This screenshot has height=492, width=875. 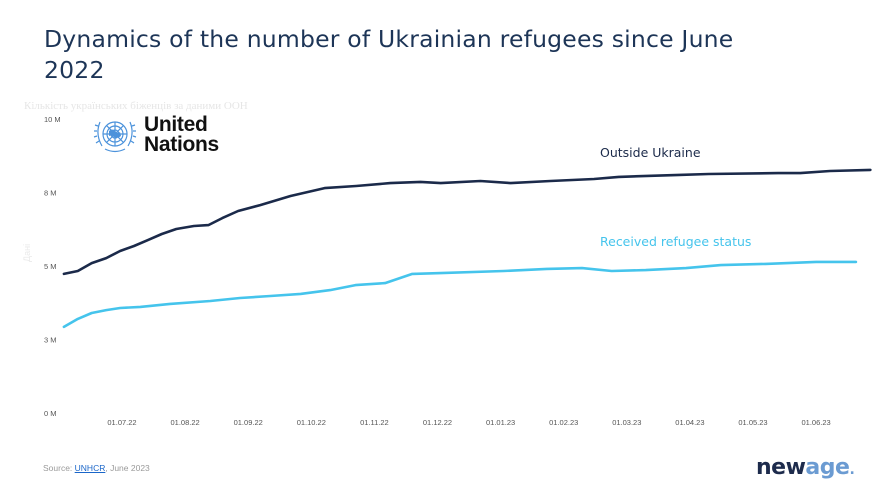 What do you see at coordinates (52, 119) in the screenshot?
I see `y-tick-label: 10 M` at bounding box center [52, 119].